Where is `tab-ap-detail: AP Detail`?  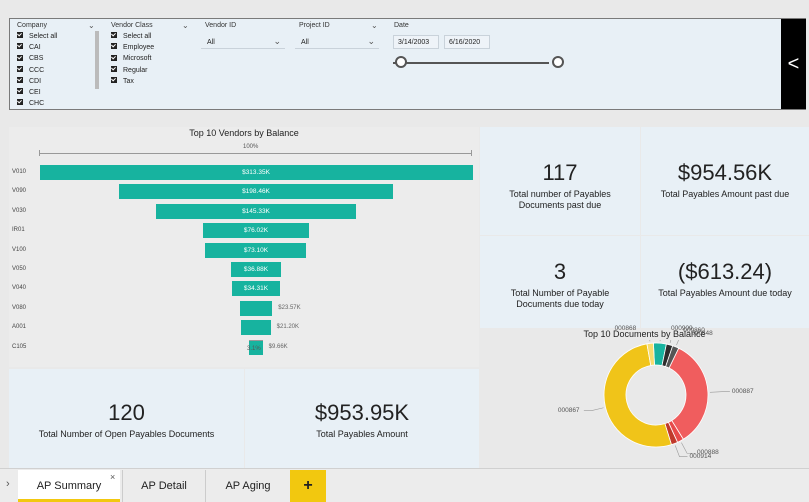
tab-ap-detail: AP Detail is located at coordinates (163, 486).